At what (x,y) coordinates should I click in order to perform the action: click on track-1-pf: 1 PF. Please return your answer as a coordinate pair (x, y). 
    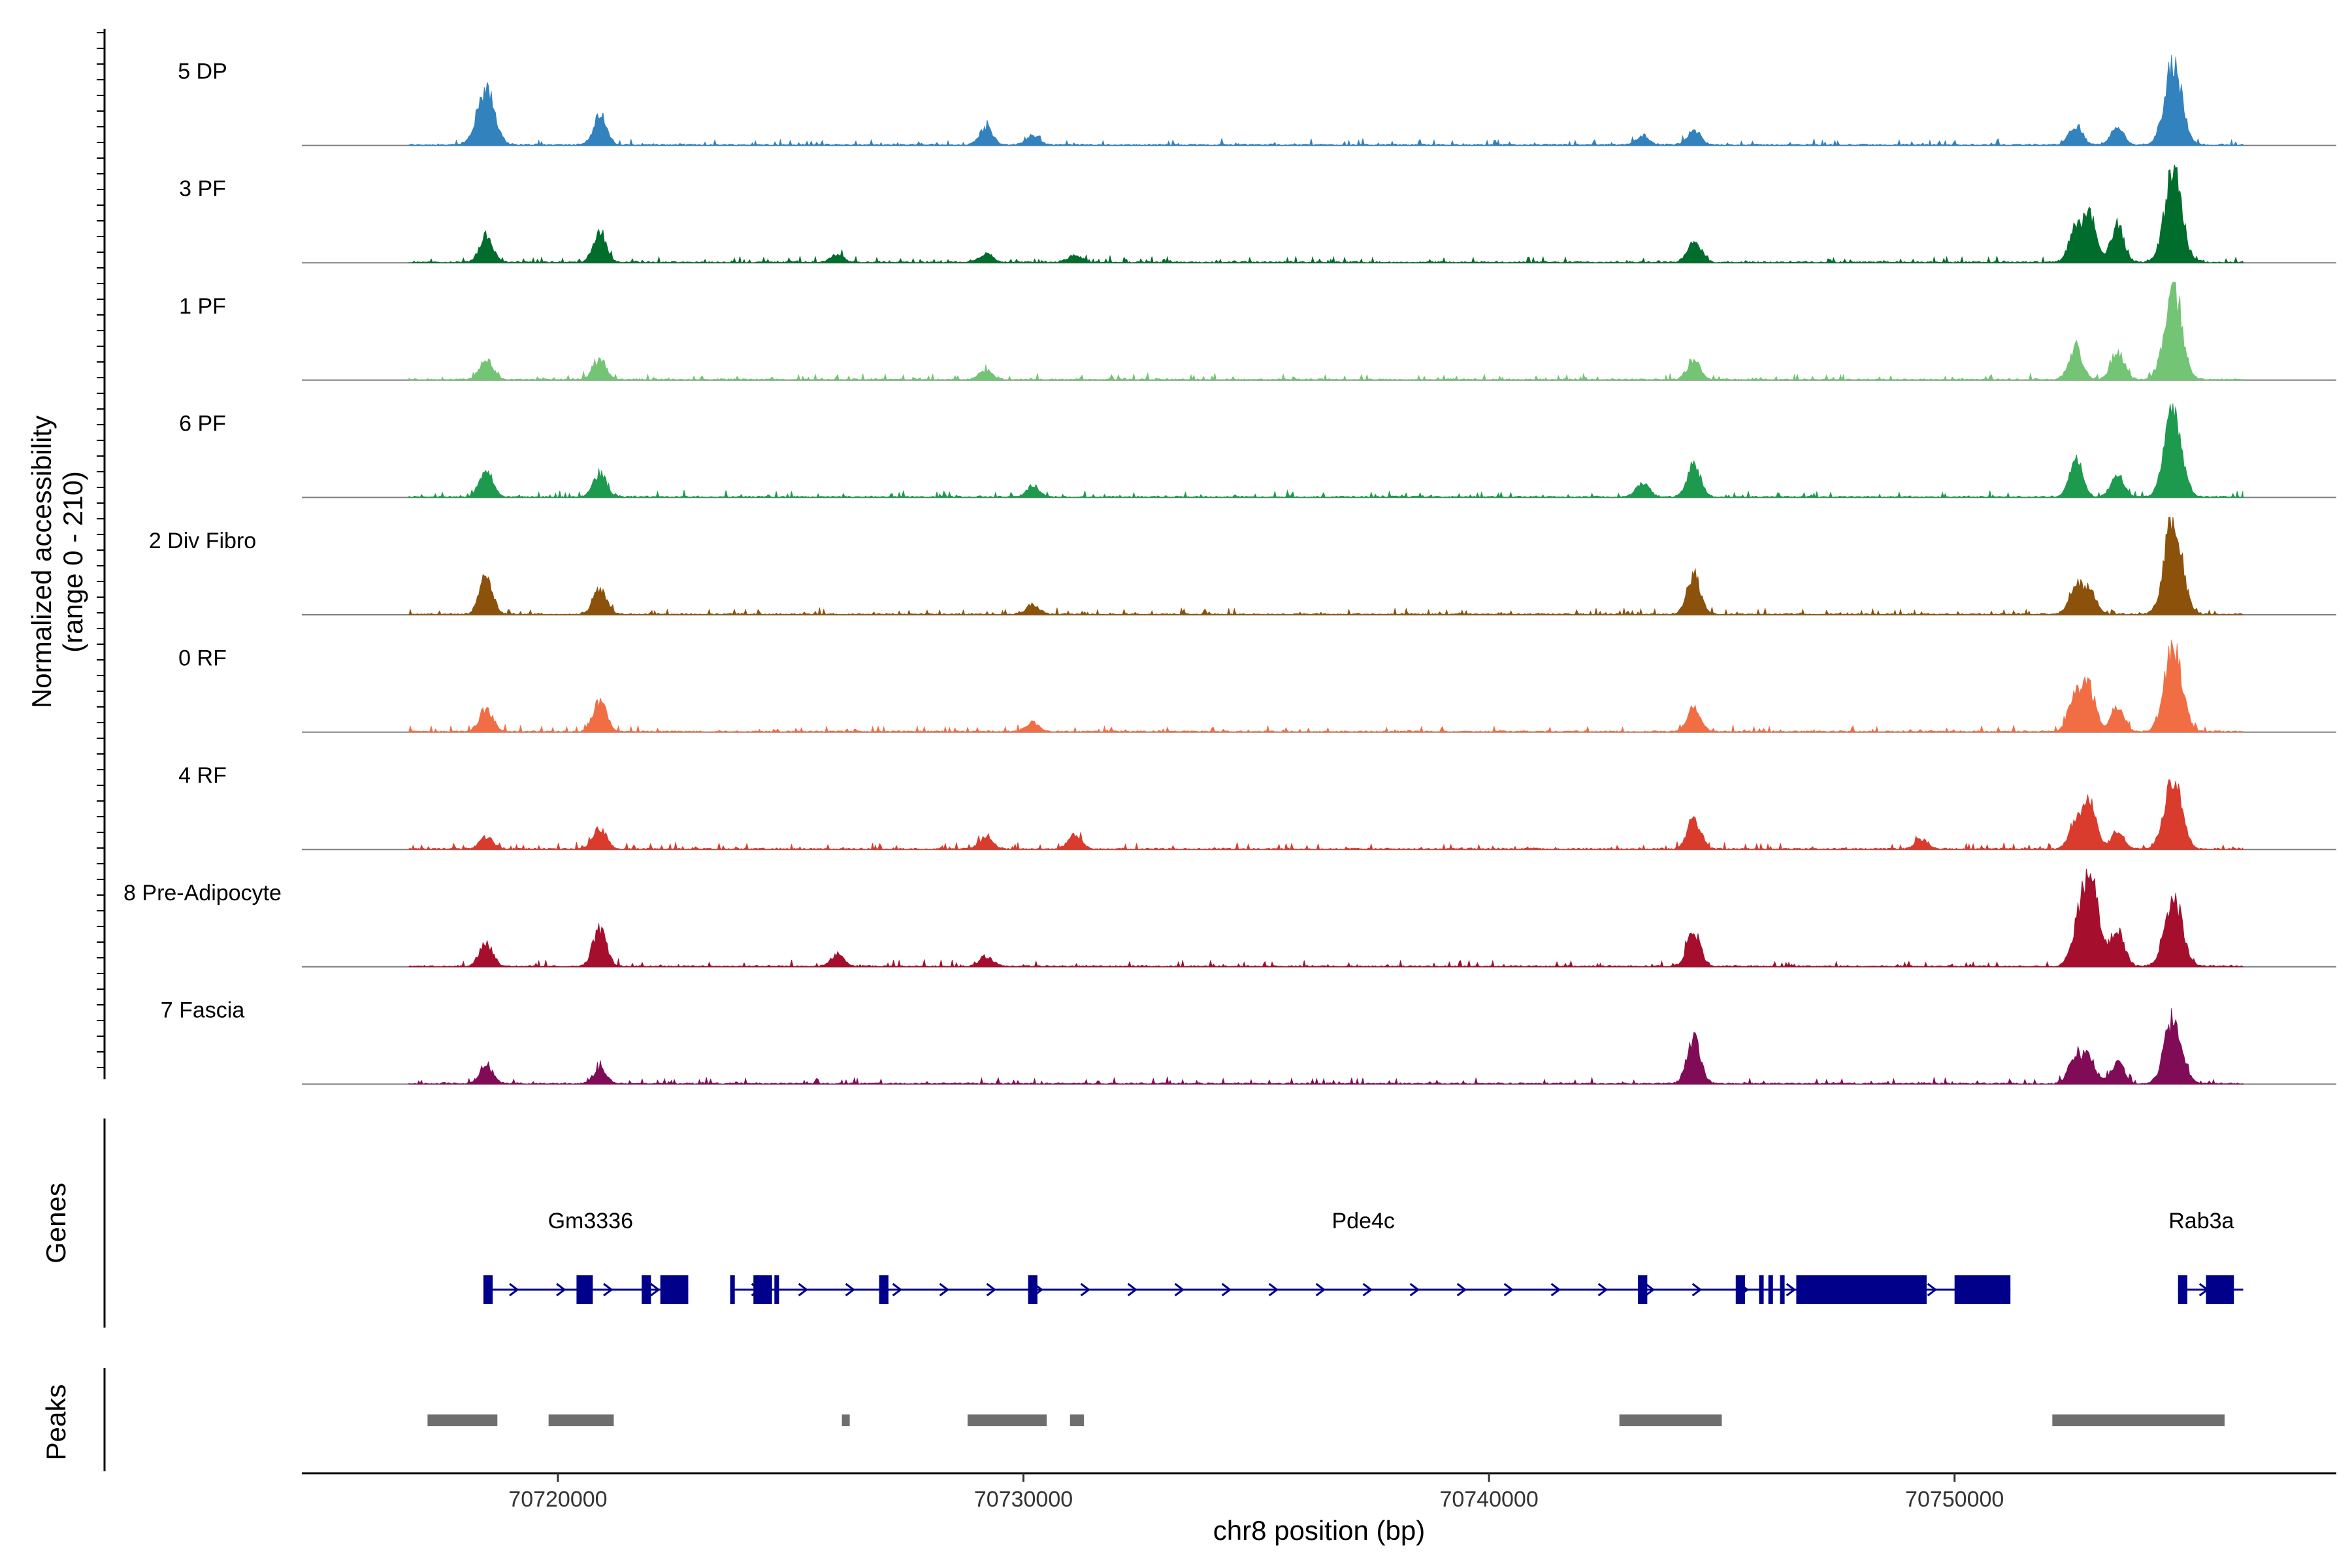
    Looking at the image, I should click on (1257, 332).